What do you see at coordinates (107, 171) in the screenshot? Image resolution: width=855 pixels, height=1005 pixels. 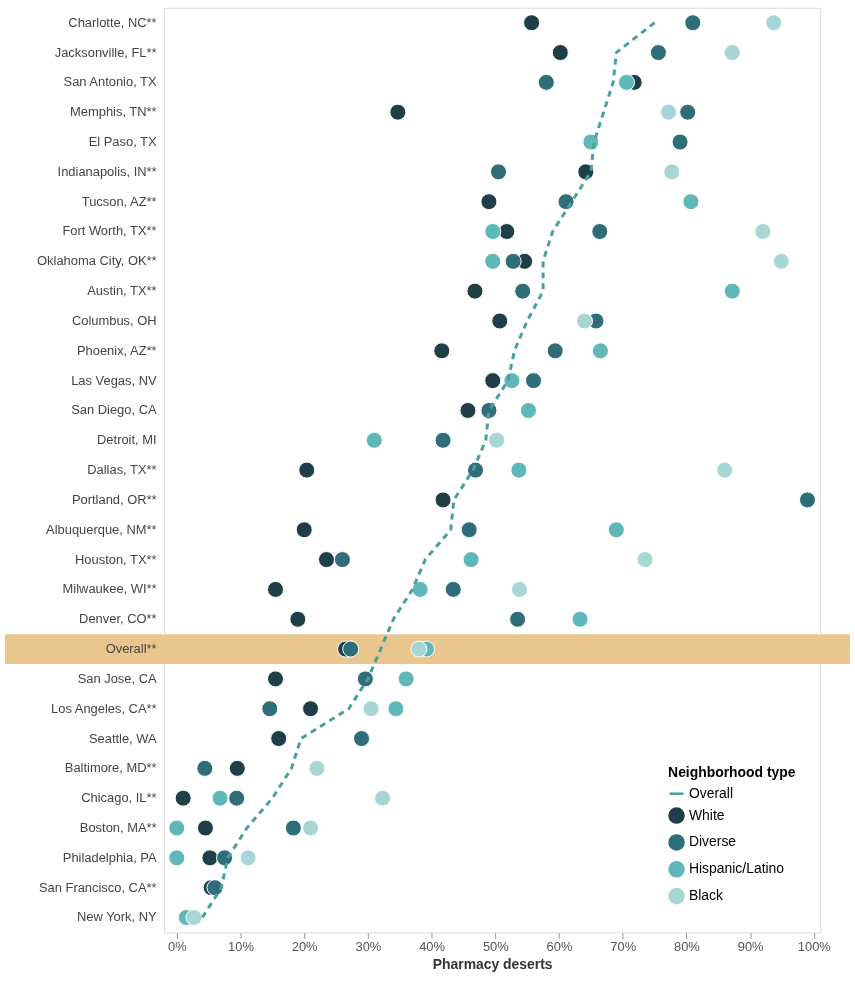 I see `y-tick-label: Indianapolis, IN**` at bounding box center [107, 171].